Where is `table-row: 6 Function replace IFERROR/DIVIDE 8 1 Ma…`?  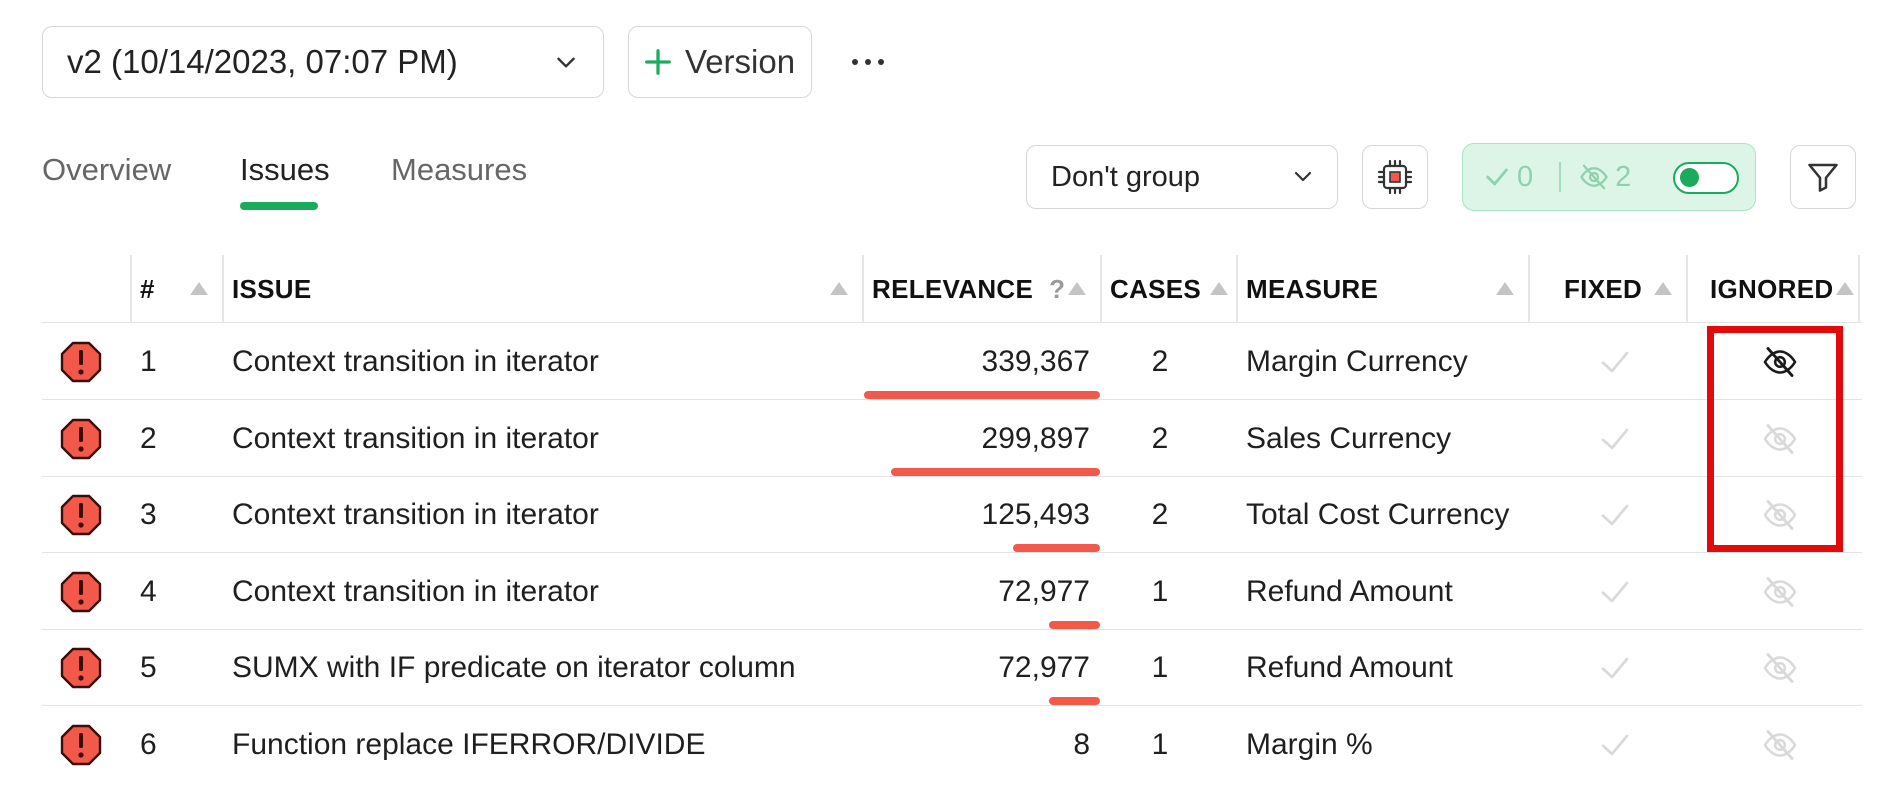
table-row: 6 Function replace IFERROR/DIVIDE 8 1 Ma… is located at coordinates (952, 745).